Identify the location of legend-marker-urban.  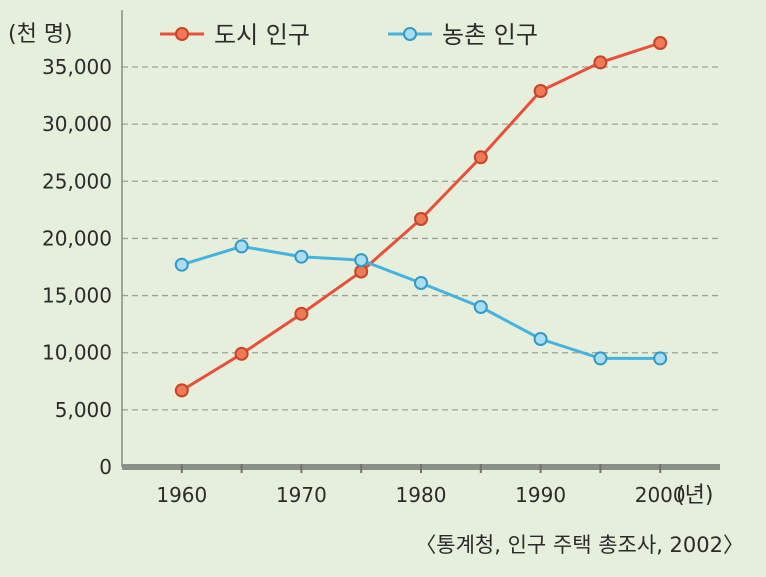
(182, 34).